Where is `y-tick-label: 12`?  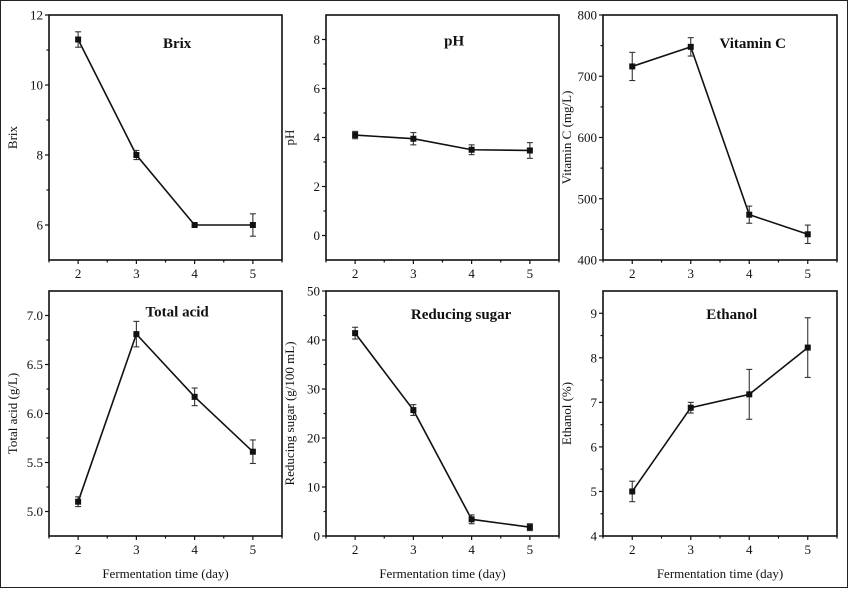 y-tick-label: 12 is located at coordinates (36, 15).